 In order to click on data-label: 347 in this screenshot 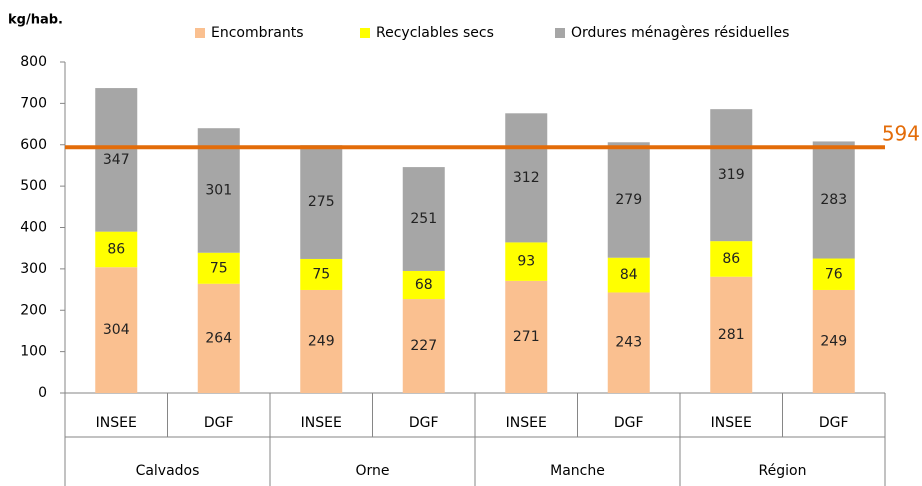, I will do `click(116, 160)`.